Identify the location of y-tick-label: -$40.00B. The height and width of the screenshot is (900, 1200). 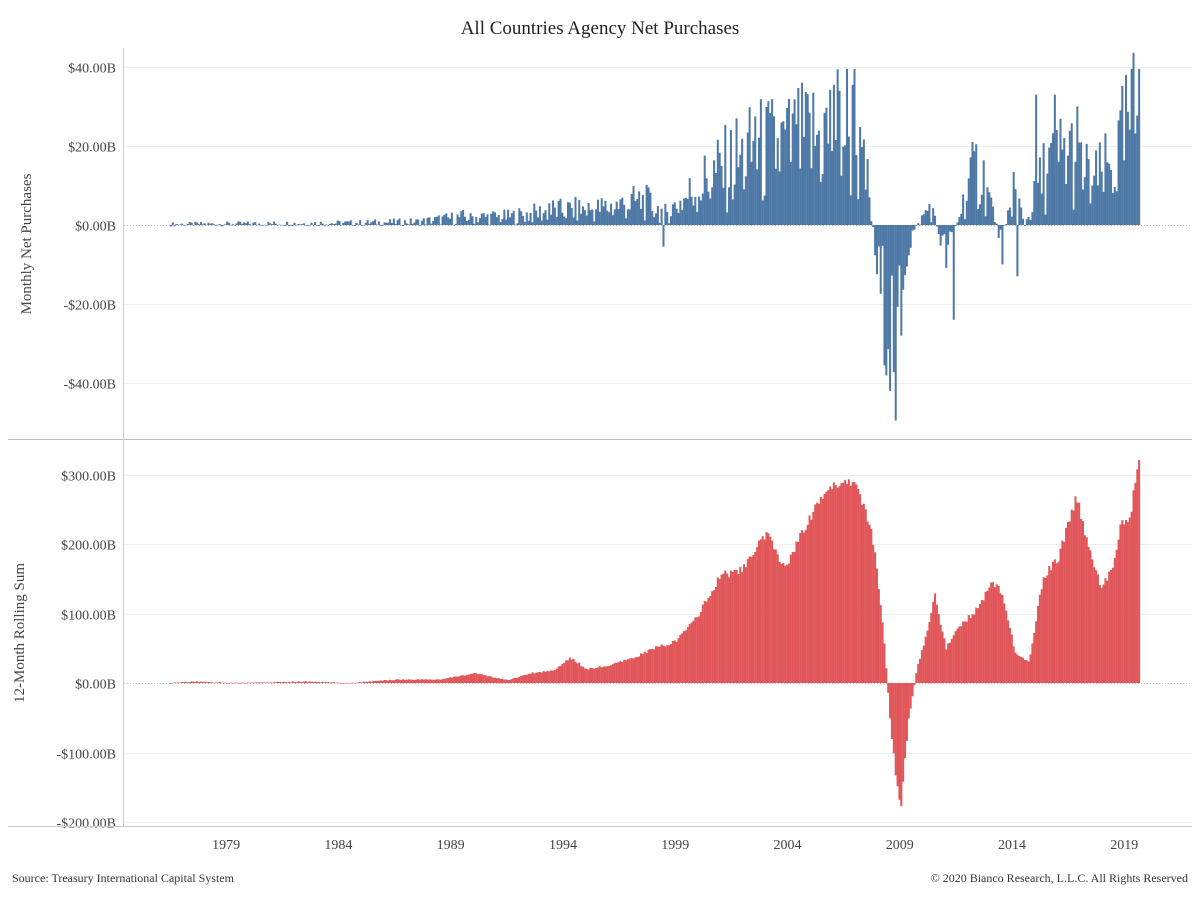
(90, 385).